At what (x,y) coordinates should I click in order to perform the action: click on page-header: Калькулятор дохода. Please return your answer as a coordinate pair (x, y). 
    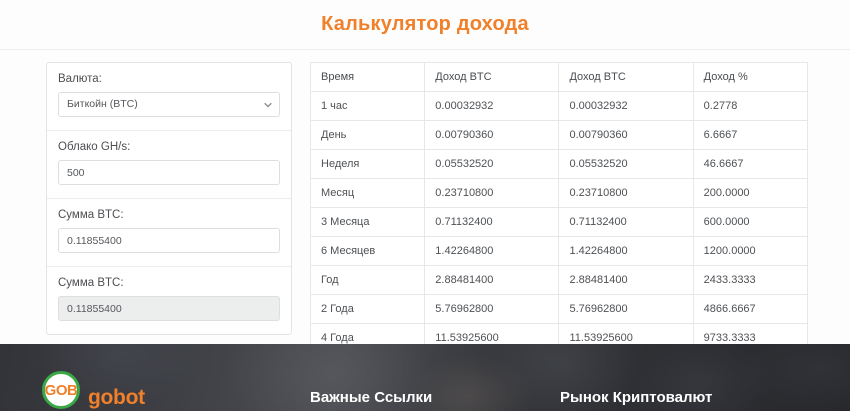
    Looking at the image, I should click on (425, 25).